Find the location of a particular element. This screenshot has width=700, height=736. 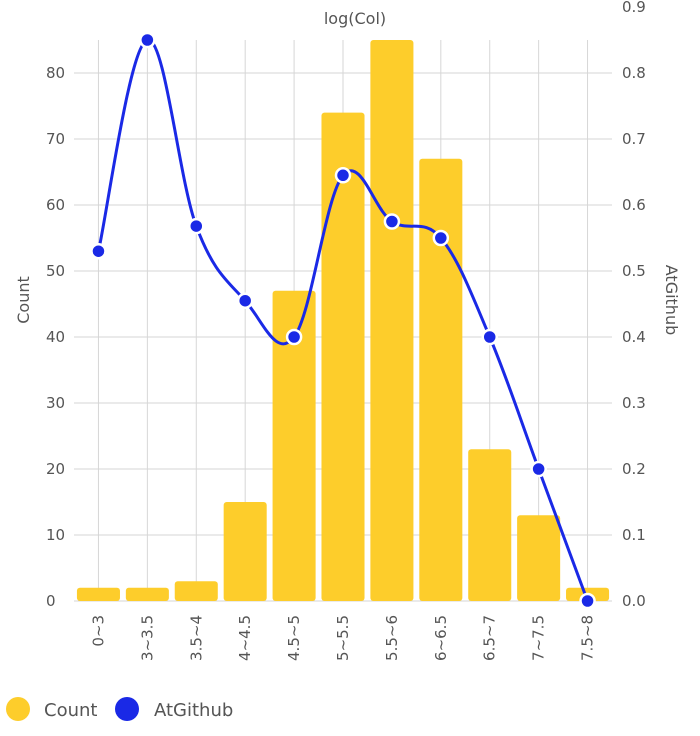

left-tick-70: 70 is located at coordinates (55, 139).